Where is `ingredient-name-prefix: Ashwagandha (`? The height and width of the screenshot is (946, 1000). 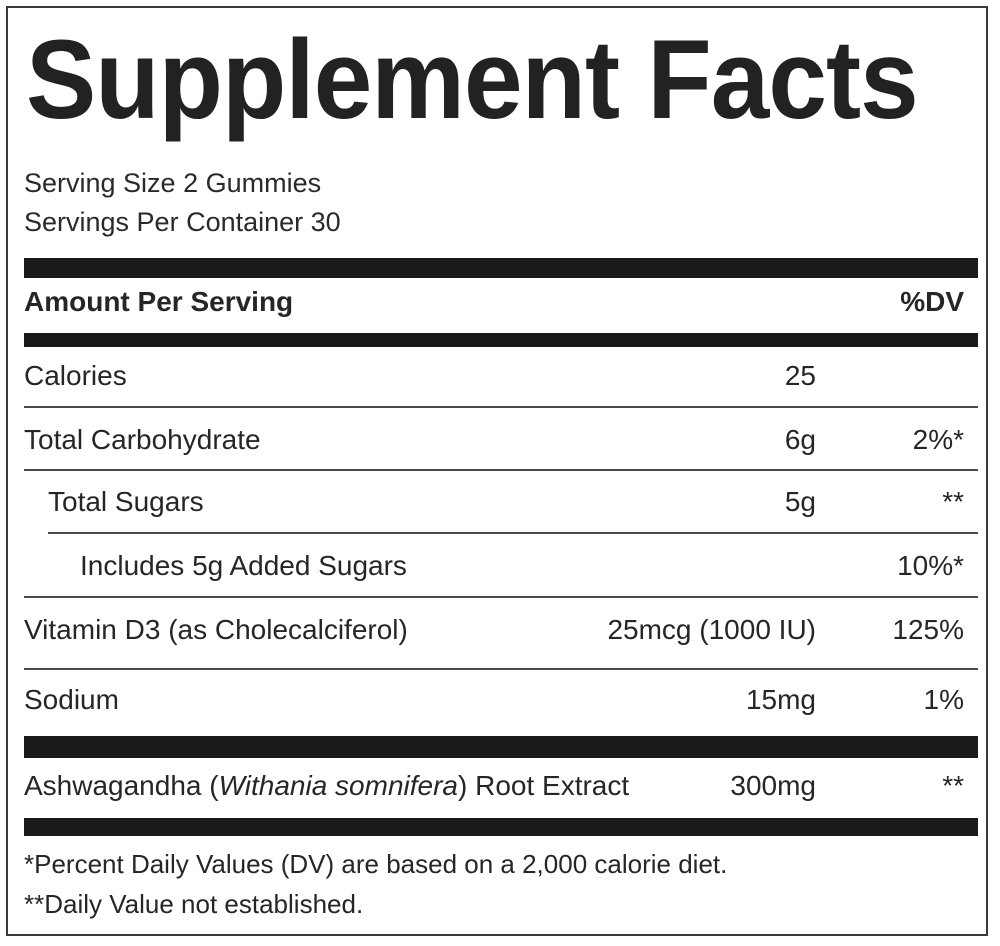
ingredient-name-prefix: Ashwagandha ( is located at coordinates (121, 785).